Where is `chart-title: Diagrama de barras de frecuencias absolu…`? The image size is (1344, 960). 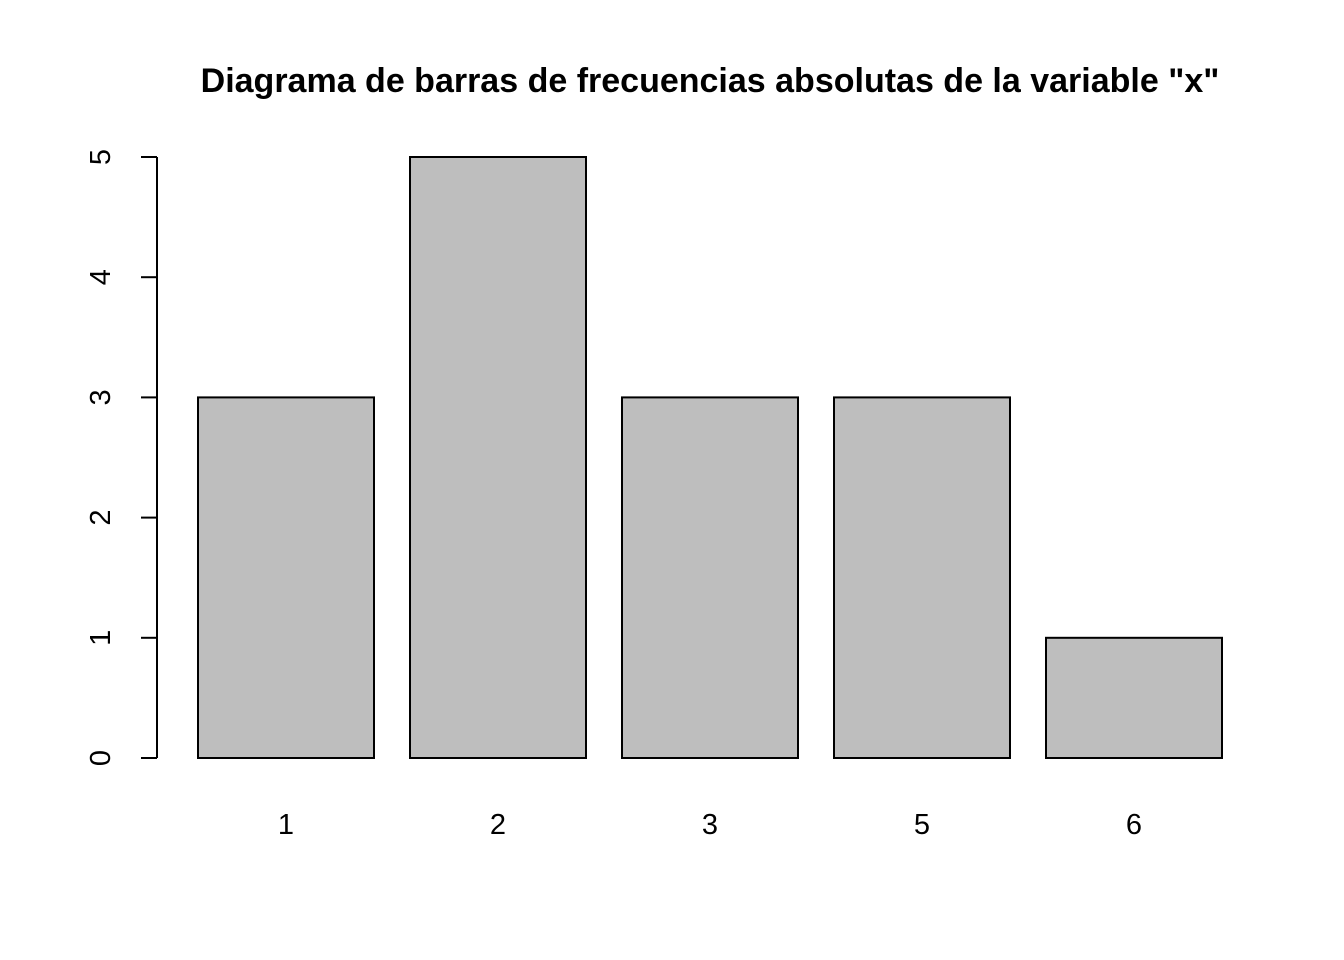
chart-title: Diagrama de barras de frecuencias absolu… is located at coordinates (710, 81).